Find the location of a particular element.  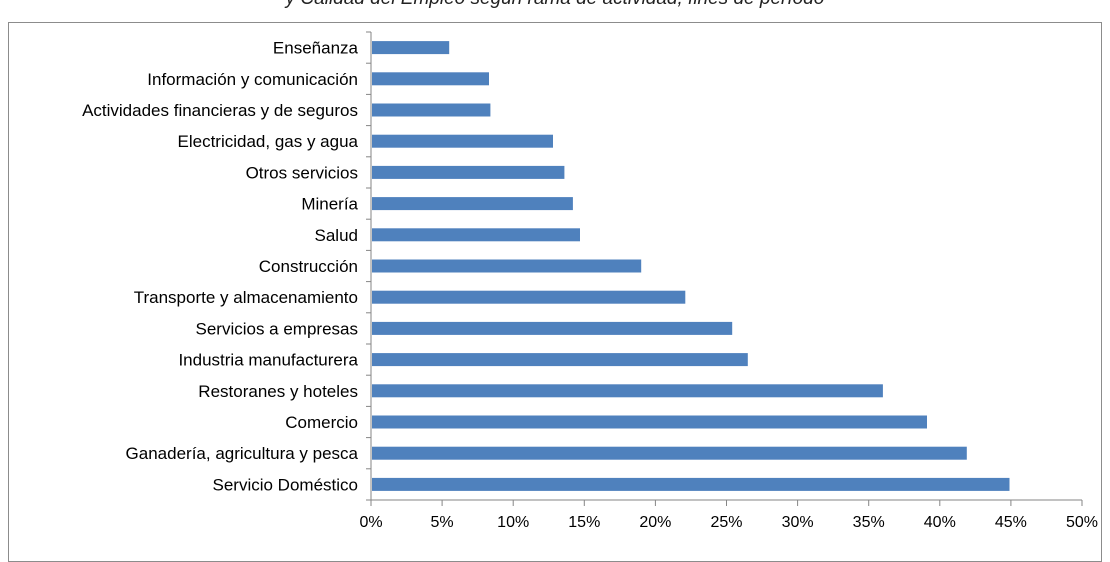

x-tick-label-6: 30% is located at coordinates (798, 522).